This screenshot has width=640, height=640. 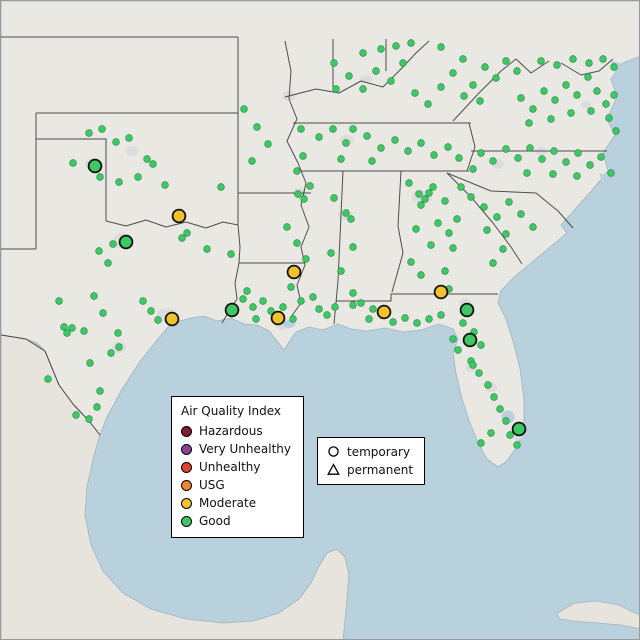 I want to click on unhealthy-swatch-icon, so click(x=186, y=467).